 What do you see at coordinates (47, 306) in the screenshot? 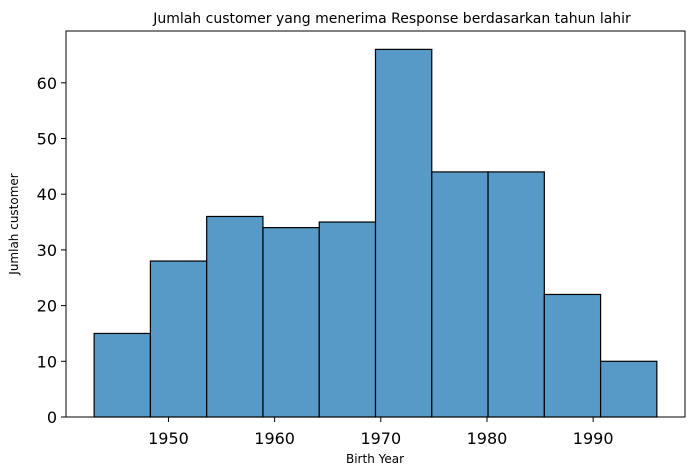
I see `y-tick-label: 20` at bounding box center [47, 306].